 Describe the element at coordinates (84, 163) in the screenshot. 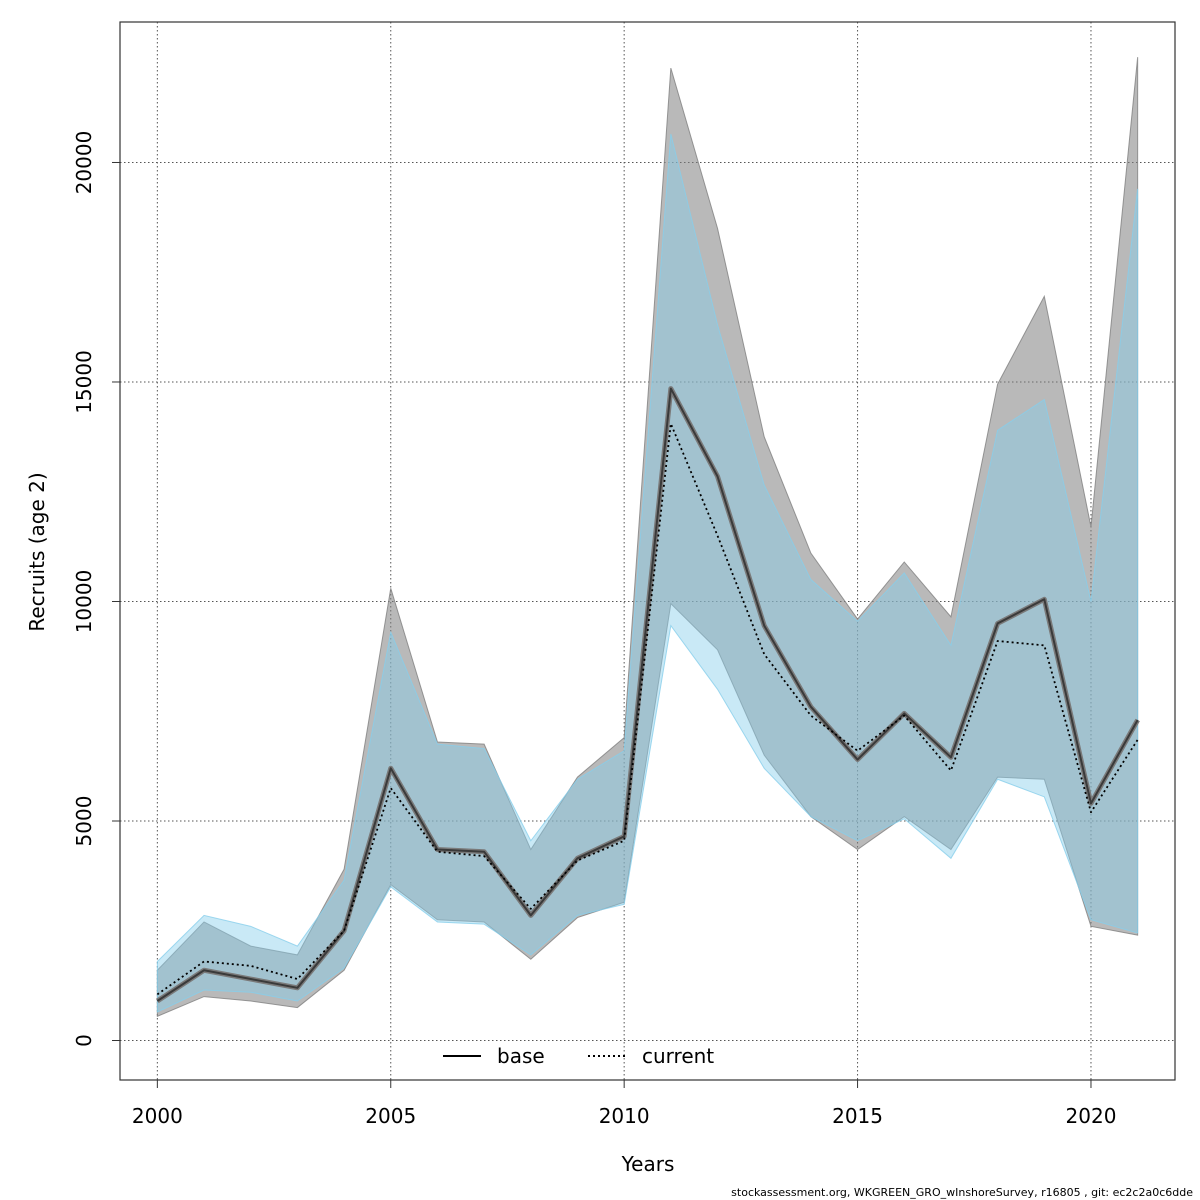

I see `y-tick-label-20000: 20000` at that location.